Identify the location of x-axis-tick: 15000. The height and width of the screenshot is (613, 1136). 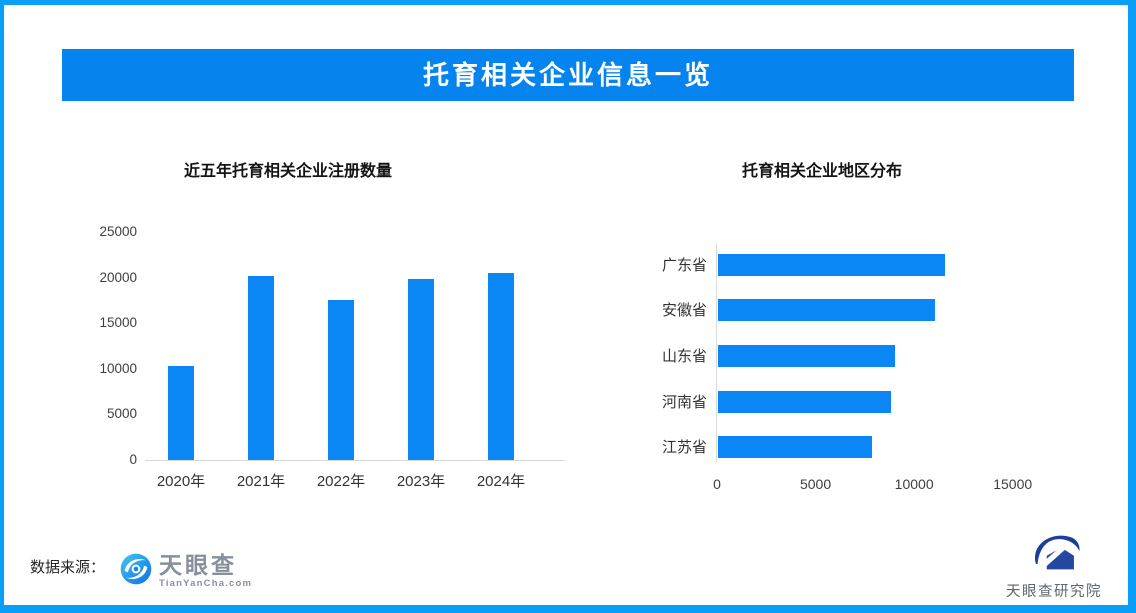
(1013, 484).